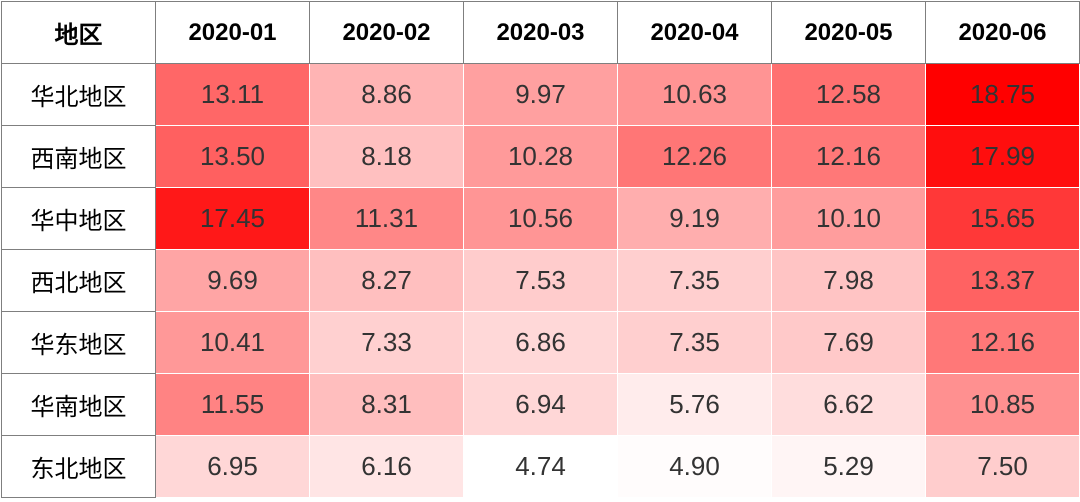 The height and width of the screenshot is (502, 1080). What do you see at coordinates (1002, 466) in the screenshot?
I see `heatmap-cell: 7.50` at bounding box center [1002, 466].